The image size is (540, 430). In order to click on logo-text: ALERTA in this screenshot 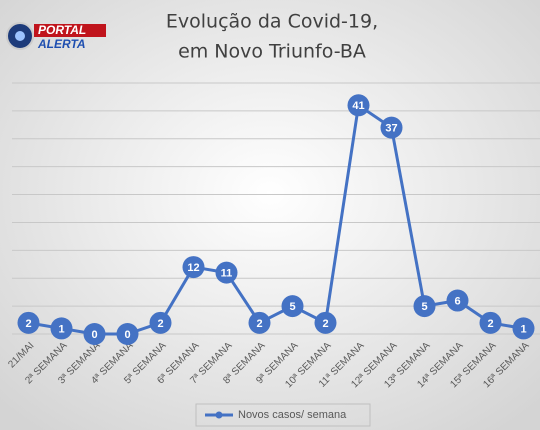, I will do `click(61, 44)`.